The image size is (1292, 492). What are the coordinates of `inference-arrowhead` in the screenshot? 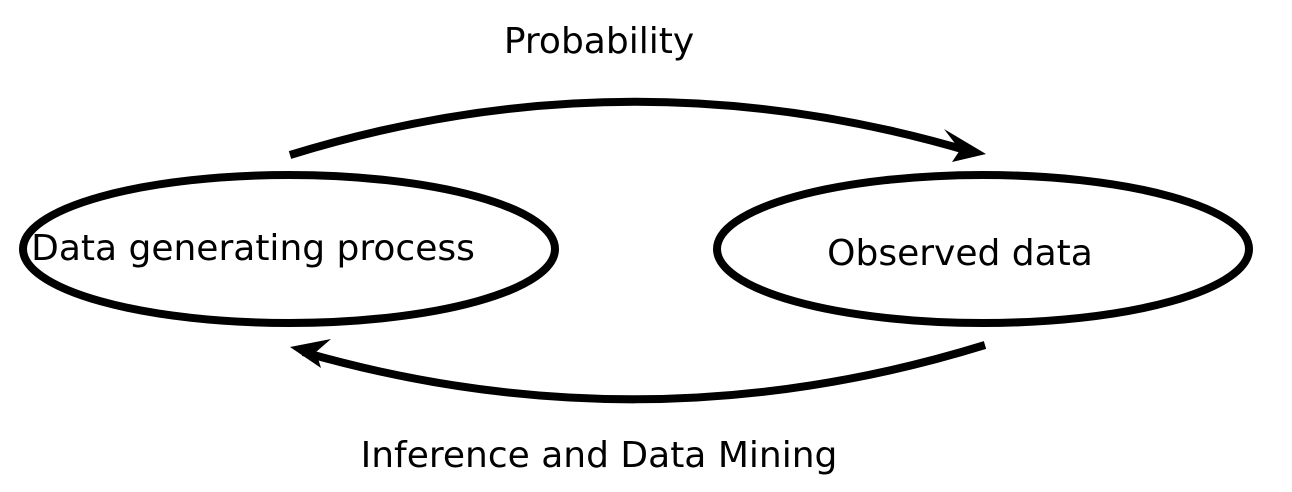 It's located at (310, 353).